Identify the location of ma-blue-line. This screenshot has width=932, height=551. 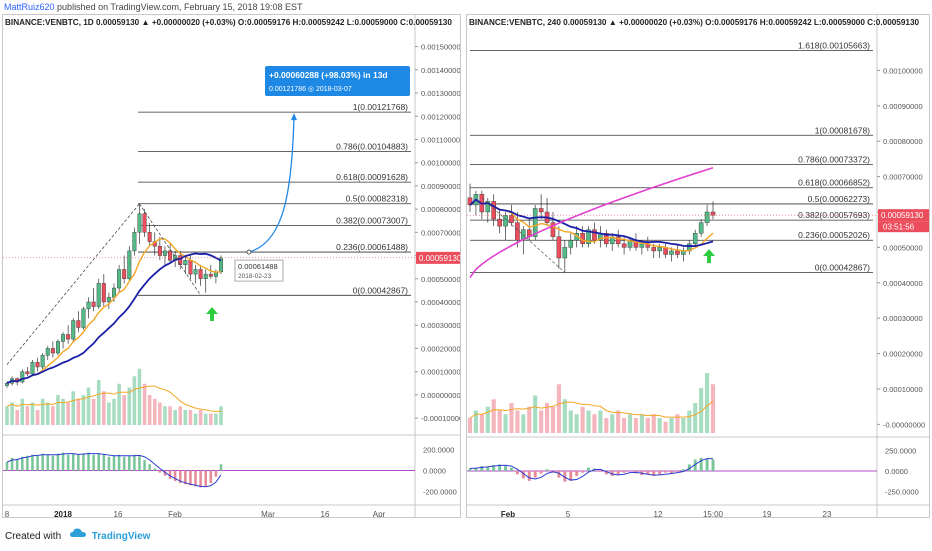
(114, 318).